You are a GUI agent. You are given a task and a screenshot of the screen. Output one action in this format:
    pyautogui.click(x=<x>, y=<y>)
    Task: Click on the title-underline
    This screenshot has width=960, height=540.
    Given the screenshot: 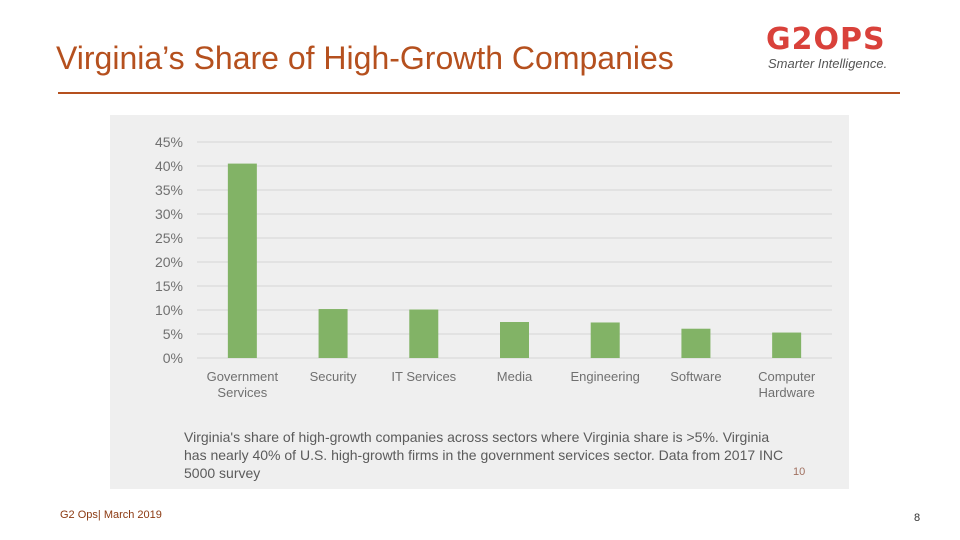 What is the action you would take?
    pyautogui.click(x=479, y=93)
    